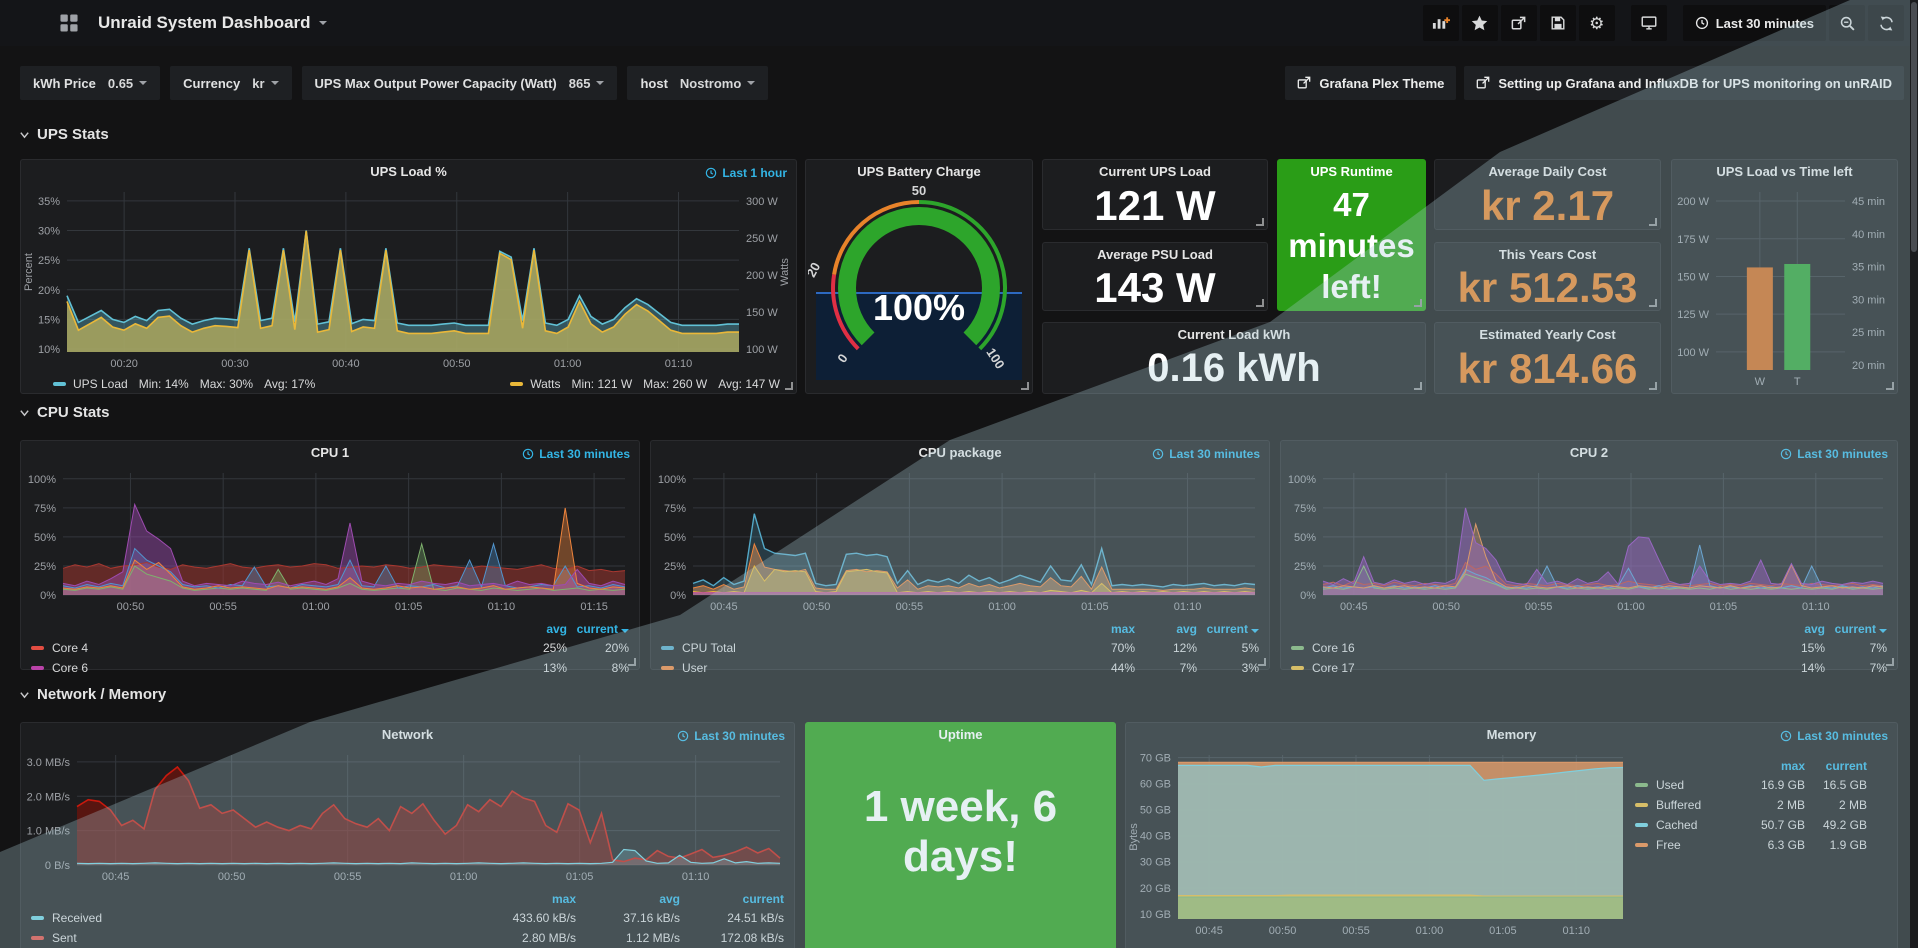 The height and width of the screenshot is (948, 1918). Describe the element at coordinates (960, 452) in the screenshot. I see `panel-title: CPU package` at that location.